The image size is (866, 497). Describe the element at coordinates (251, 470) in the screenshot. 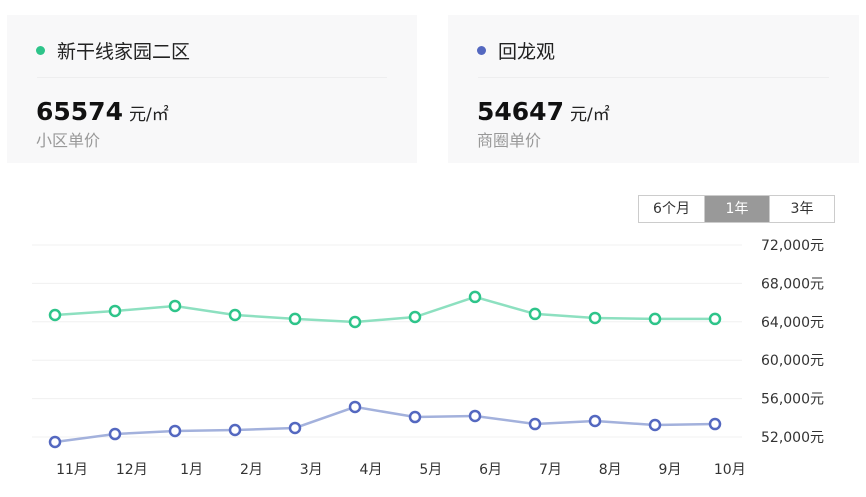

I see `x-tick-label: 2月` at that location.